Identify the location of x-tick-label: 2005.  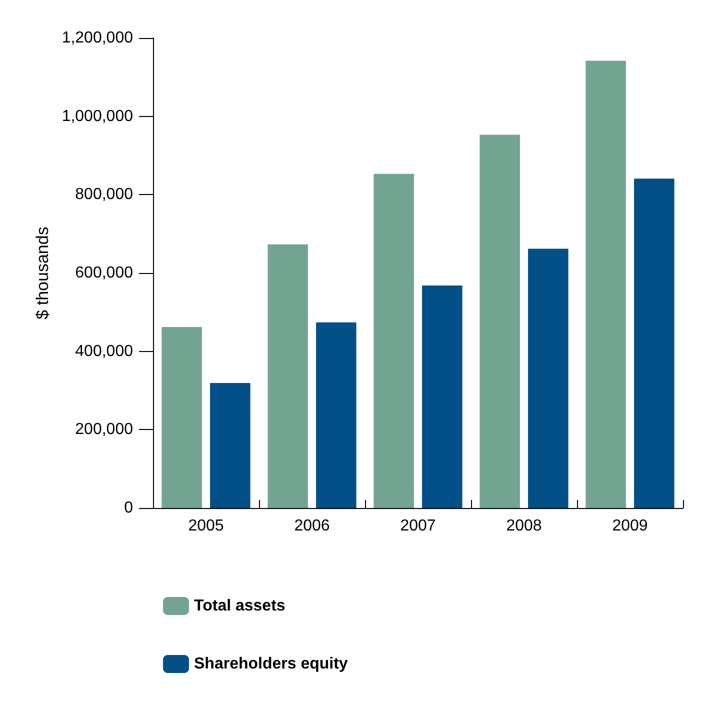
(206, 526).